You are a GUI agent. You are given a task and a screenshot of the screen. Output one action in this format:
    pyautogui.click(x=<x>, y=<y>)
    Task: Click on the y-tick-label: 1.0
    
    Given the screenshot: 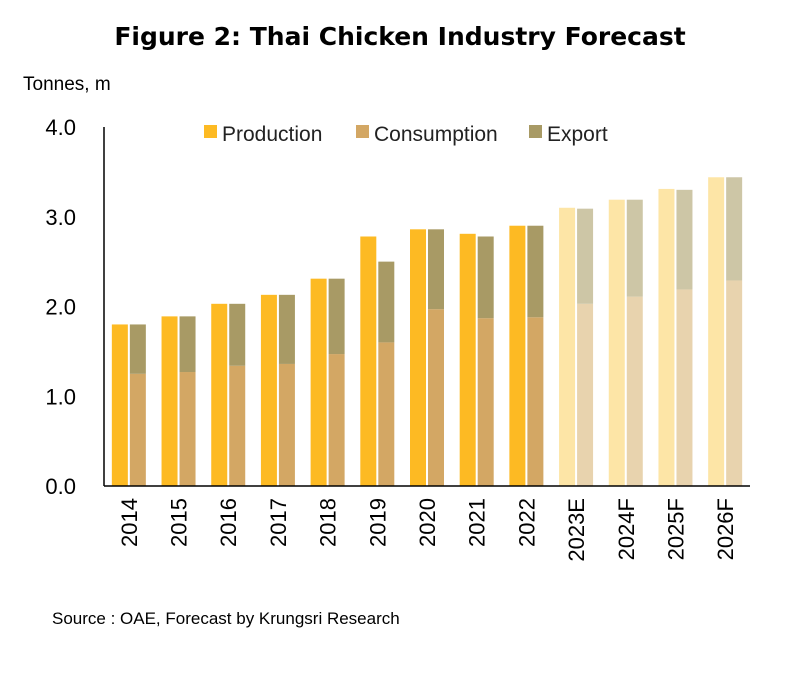 What is the action you would take?
    pyautogui.click(x=60, y=396)
    